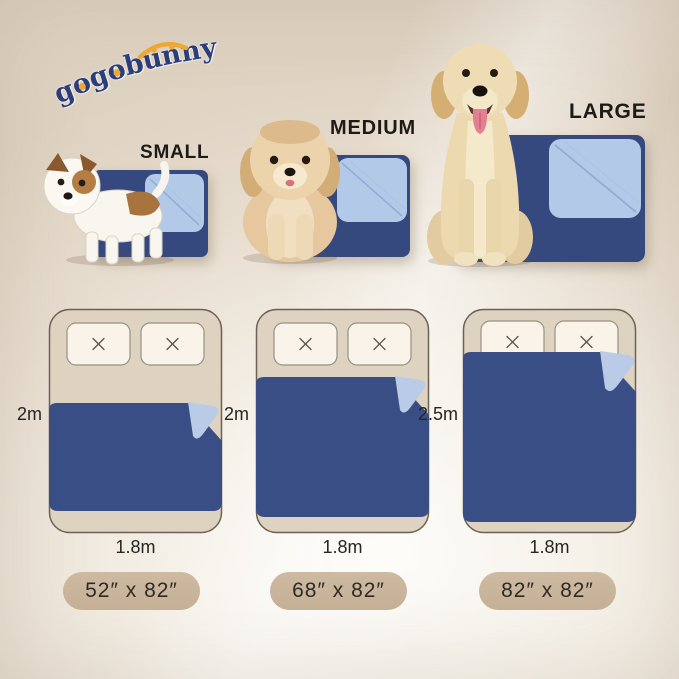 This screenshot has width=679, height=679. I want to click on logo-smile-arc-icon, so click(163, 50).